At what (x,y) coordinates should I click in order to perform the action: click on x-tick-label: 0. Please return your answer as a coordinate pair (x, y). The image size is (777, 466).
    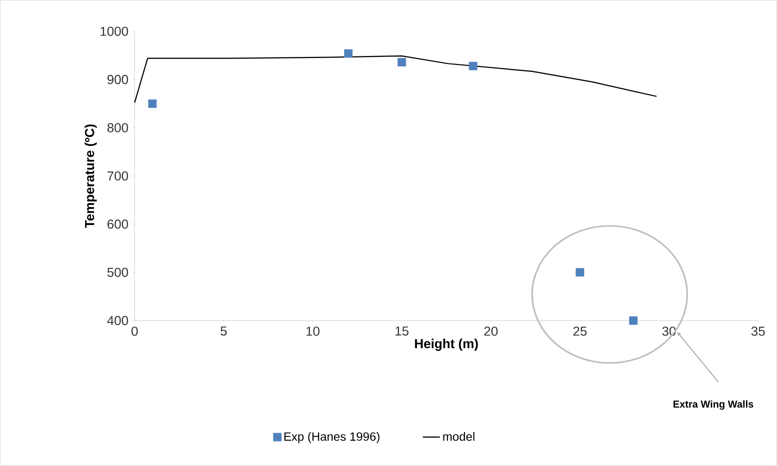
    Looking at the image, I should click on (134, 331).